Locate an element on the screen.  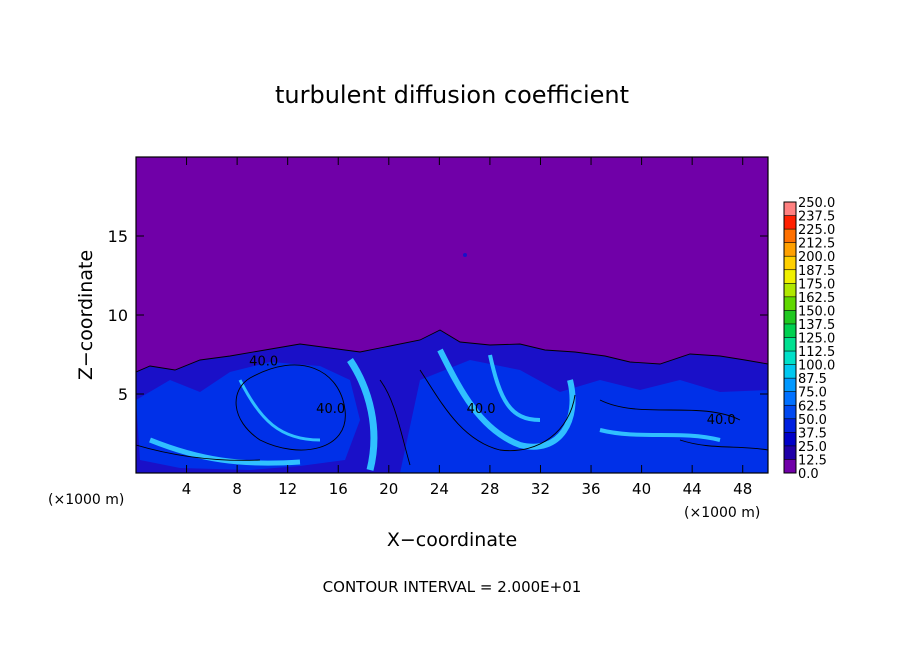
colorbar-label: 50.0 is located at coordinates (812, 420).